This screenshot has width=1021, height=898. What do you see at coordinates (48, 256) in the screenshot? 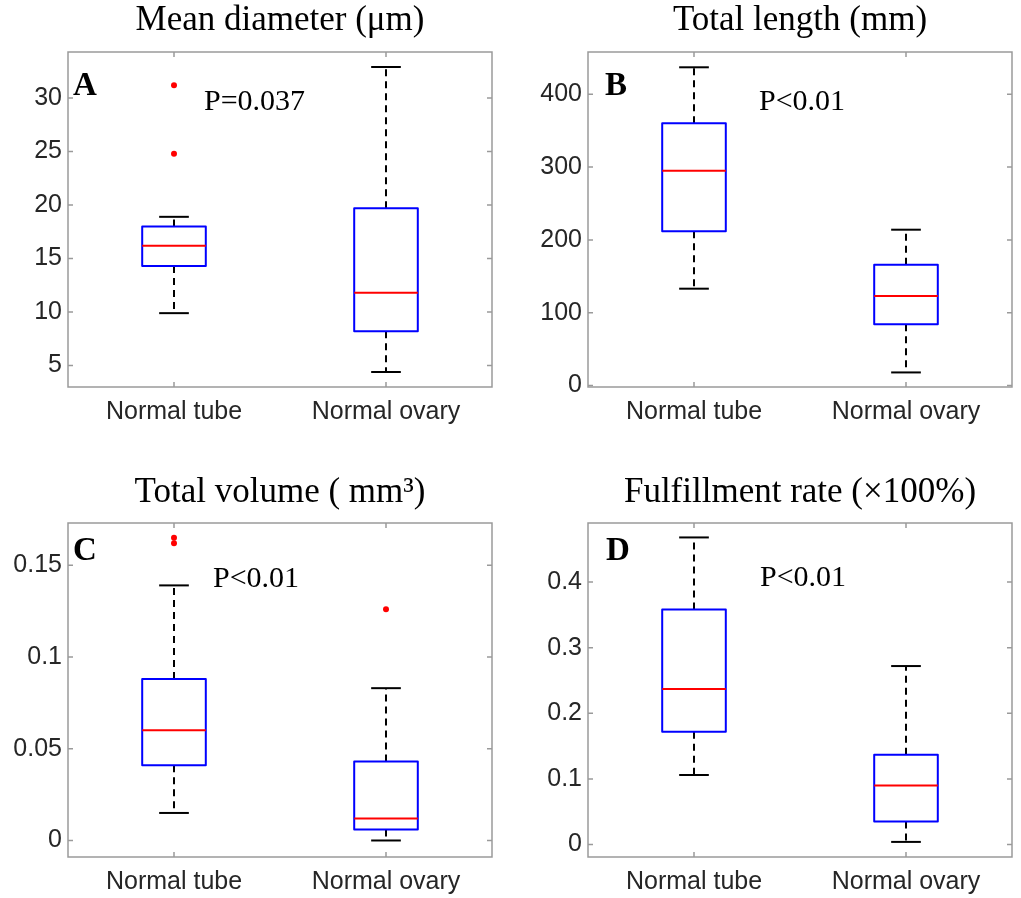
I see `y-tick-label: 15` at bounding box center [48, 256].